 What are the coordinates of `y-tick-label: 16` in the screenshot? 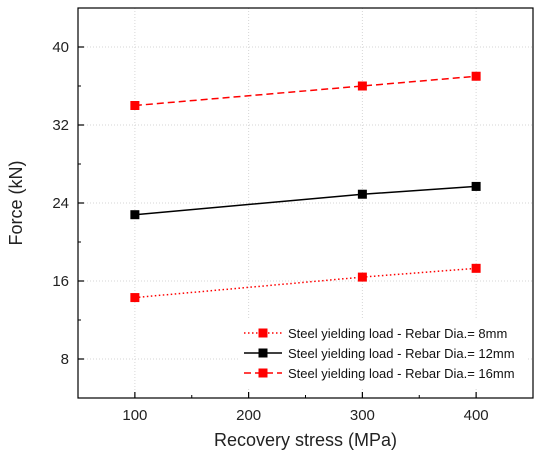 It's located at (60, 281).